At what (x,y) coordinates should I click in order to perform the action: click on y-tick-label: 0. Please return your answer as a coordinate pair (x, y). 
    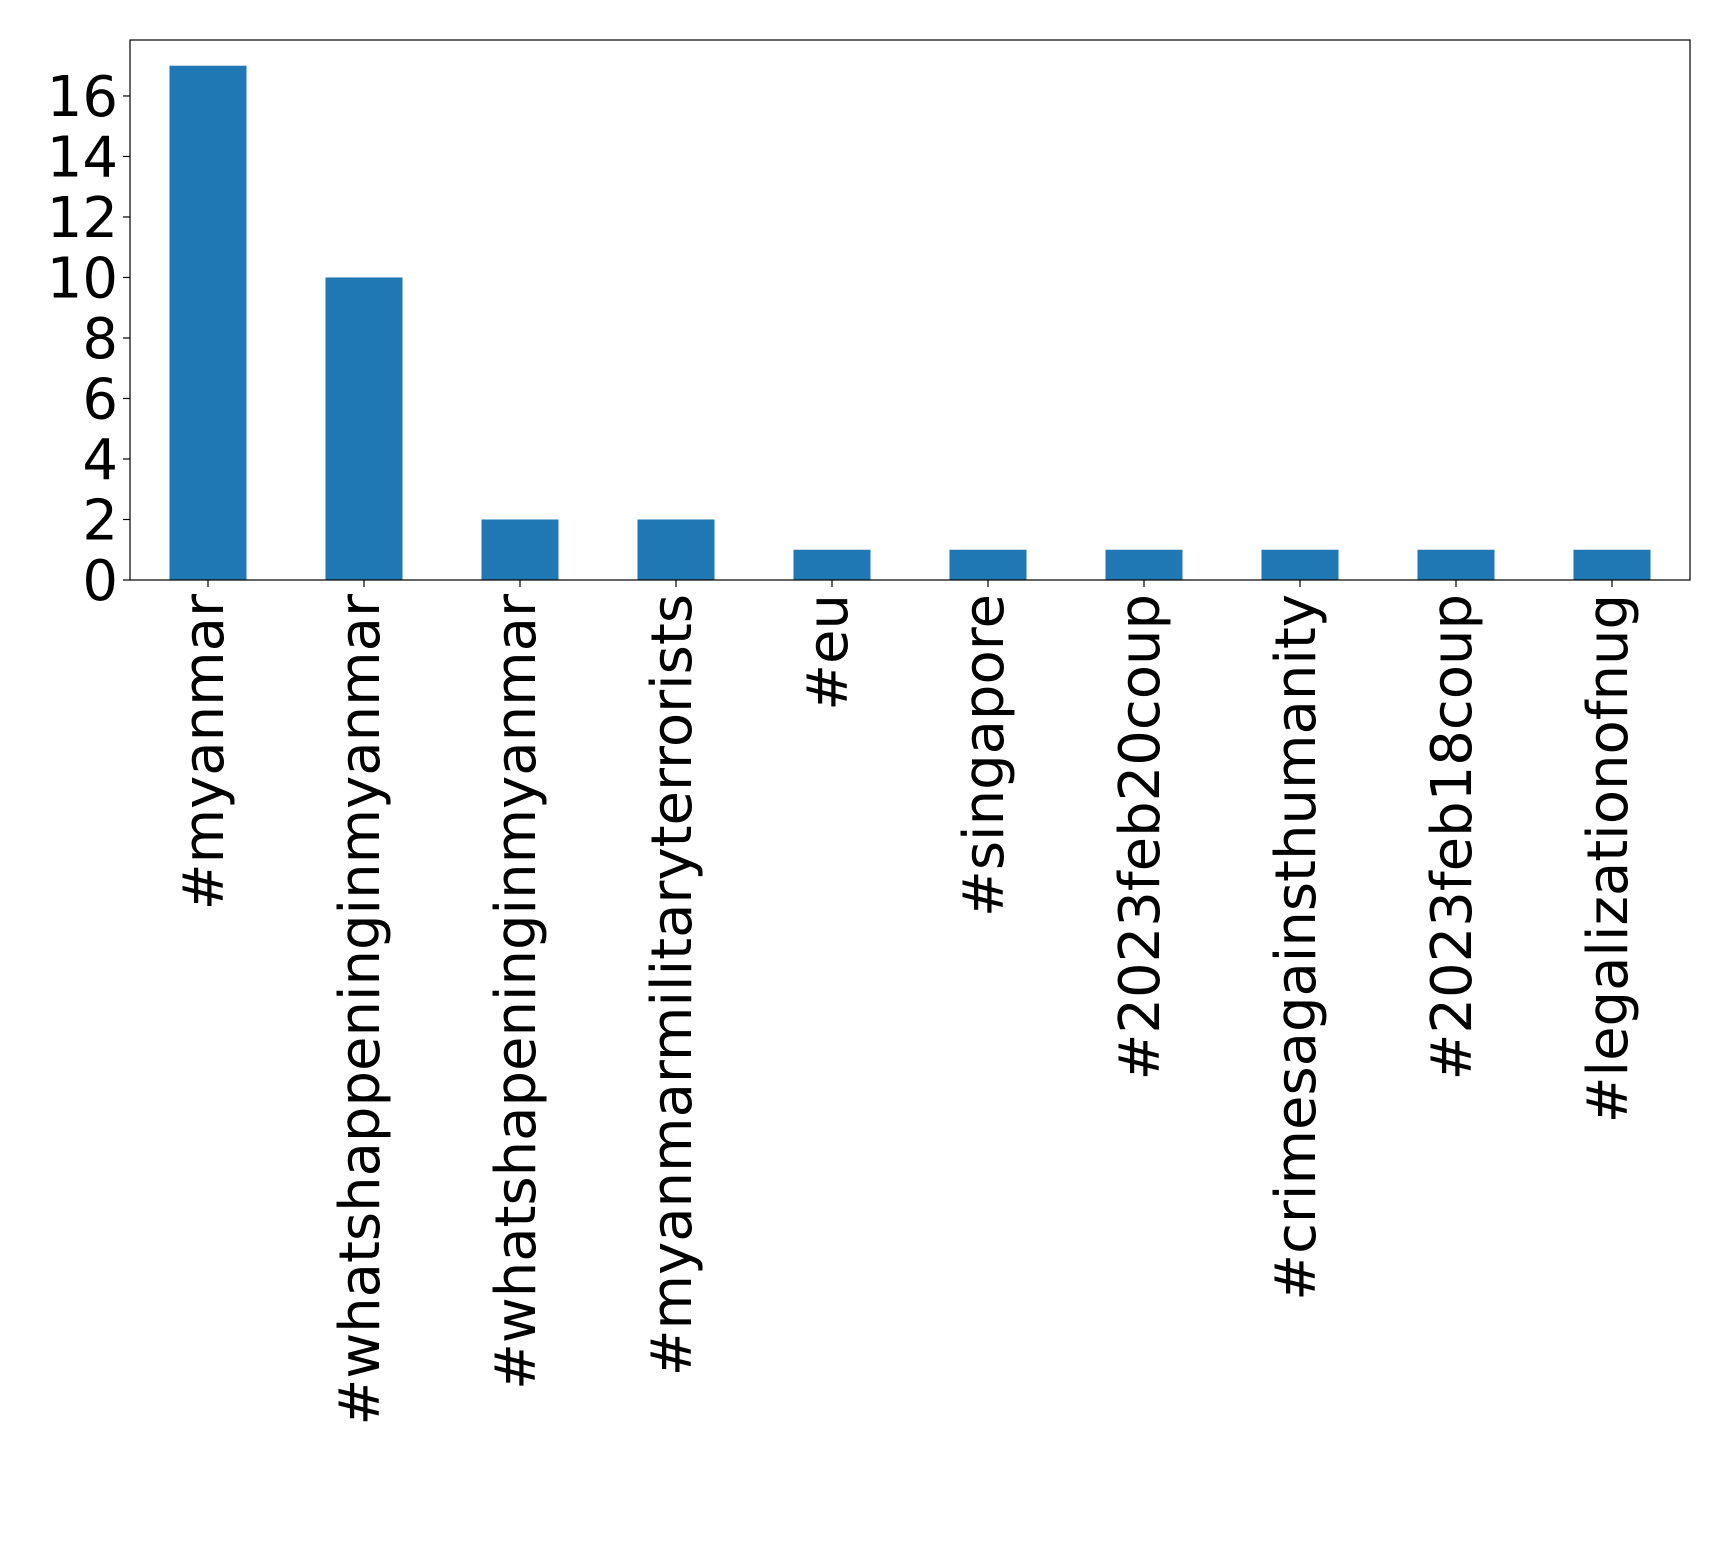
    Looking at the image, I should click on (100, 581).